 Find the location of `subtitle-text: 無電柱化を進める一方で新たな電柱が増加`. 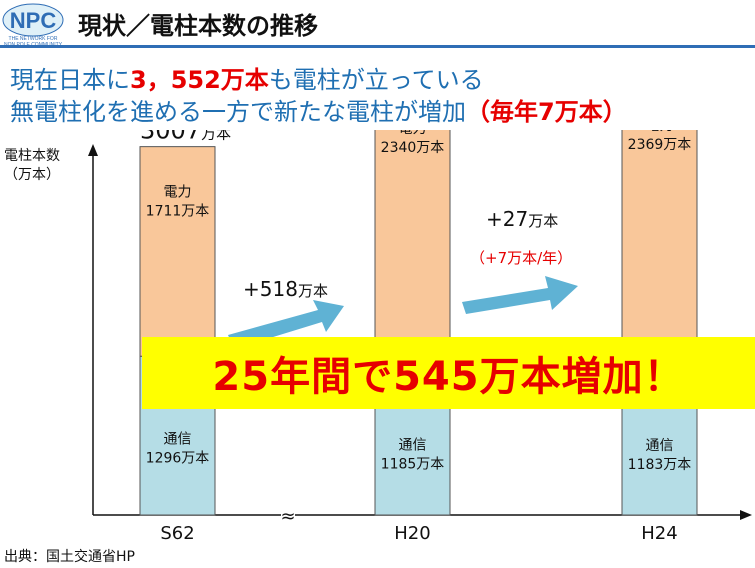

subtitle-text: 無電柱化を進める一方で新たな電柱が増加 is located at coordinates (238, 112).